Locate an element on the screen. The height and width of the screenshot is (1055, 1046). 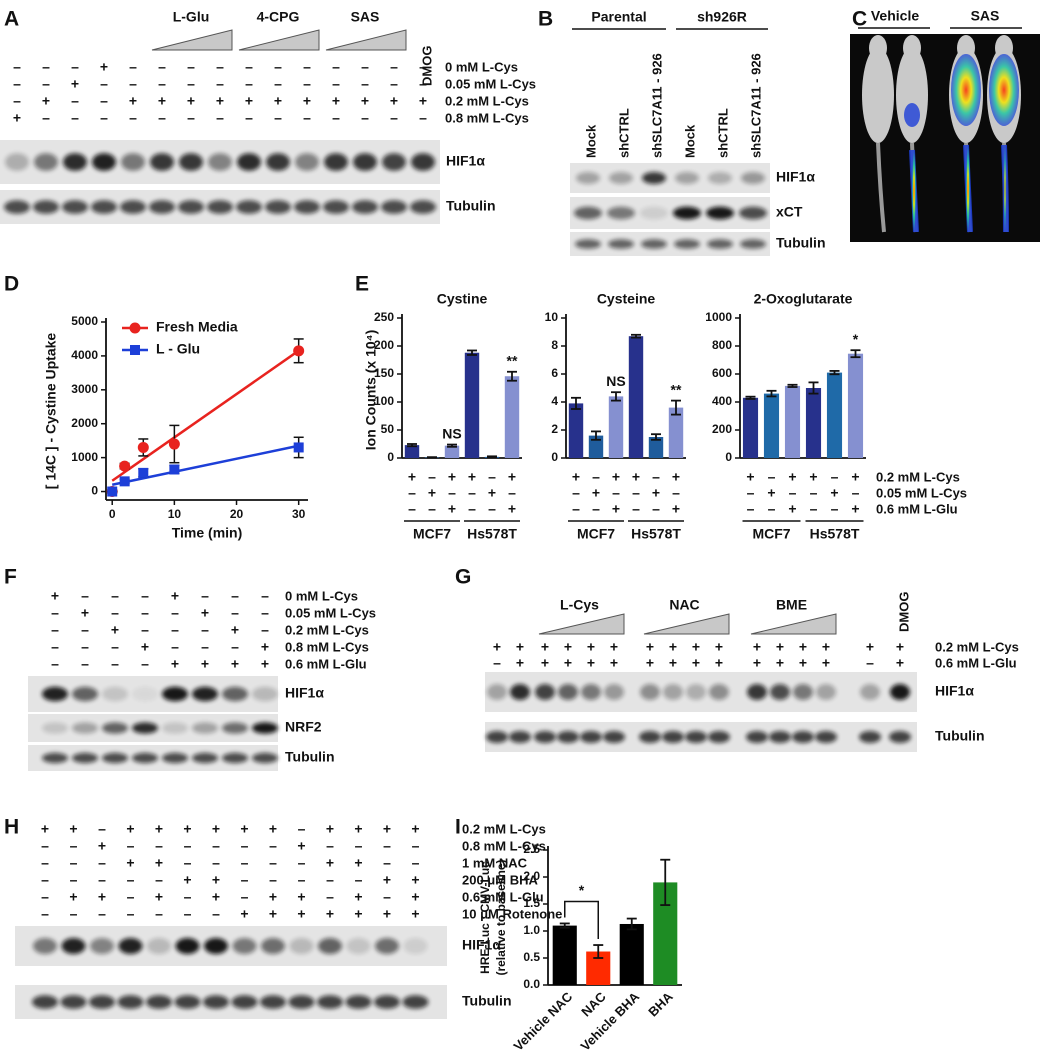
group-label: 4-CPG is located at coordinates (278, 17).